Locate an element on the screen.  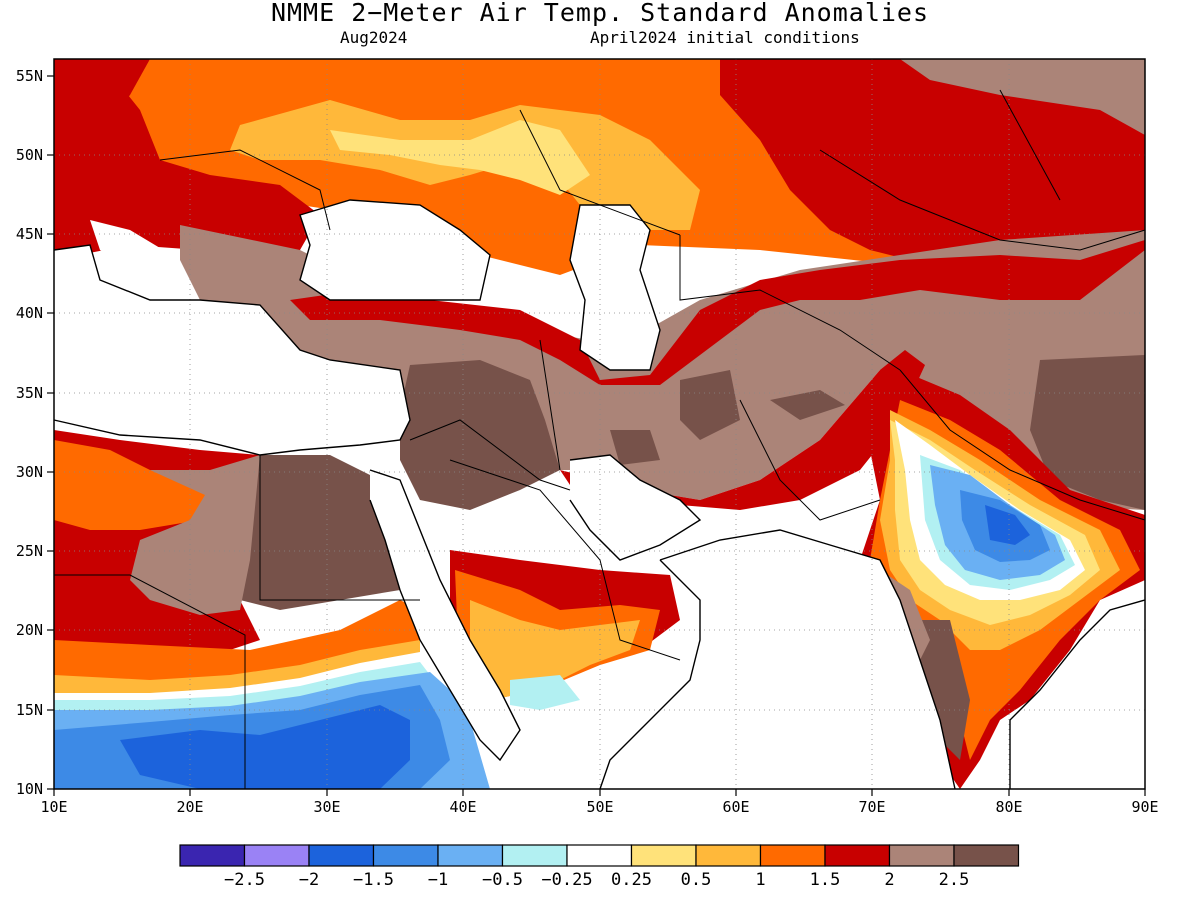
lon-labels: 10E 20E 30E 40E 50E 60E 70E 80E 90E is located at coordinates (599, 807).